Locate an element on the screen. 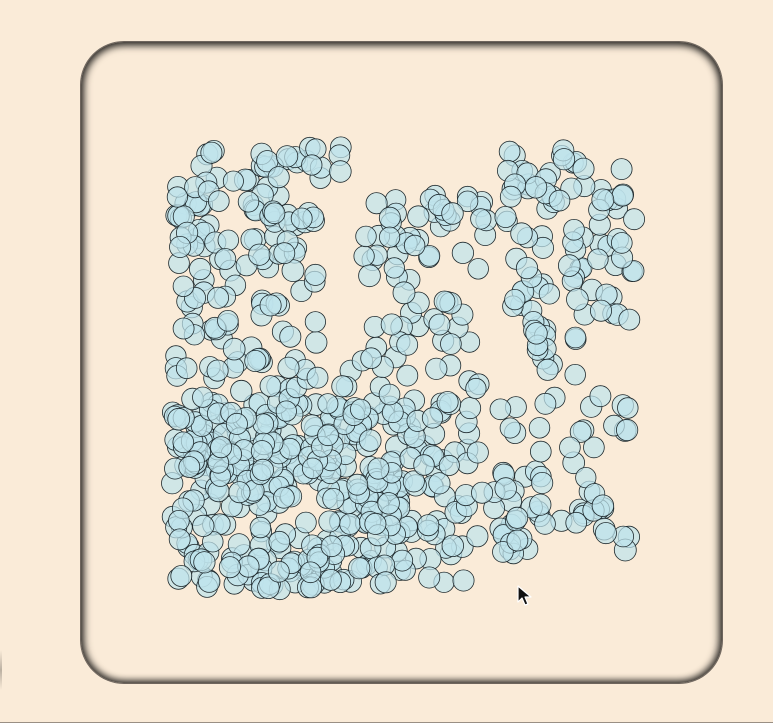 The height and width of the screenshot is (723, 773). mouse-cursor-icon is located at coordinates (524, 595).